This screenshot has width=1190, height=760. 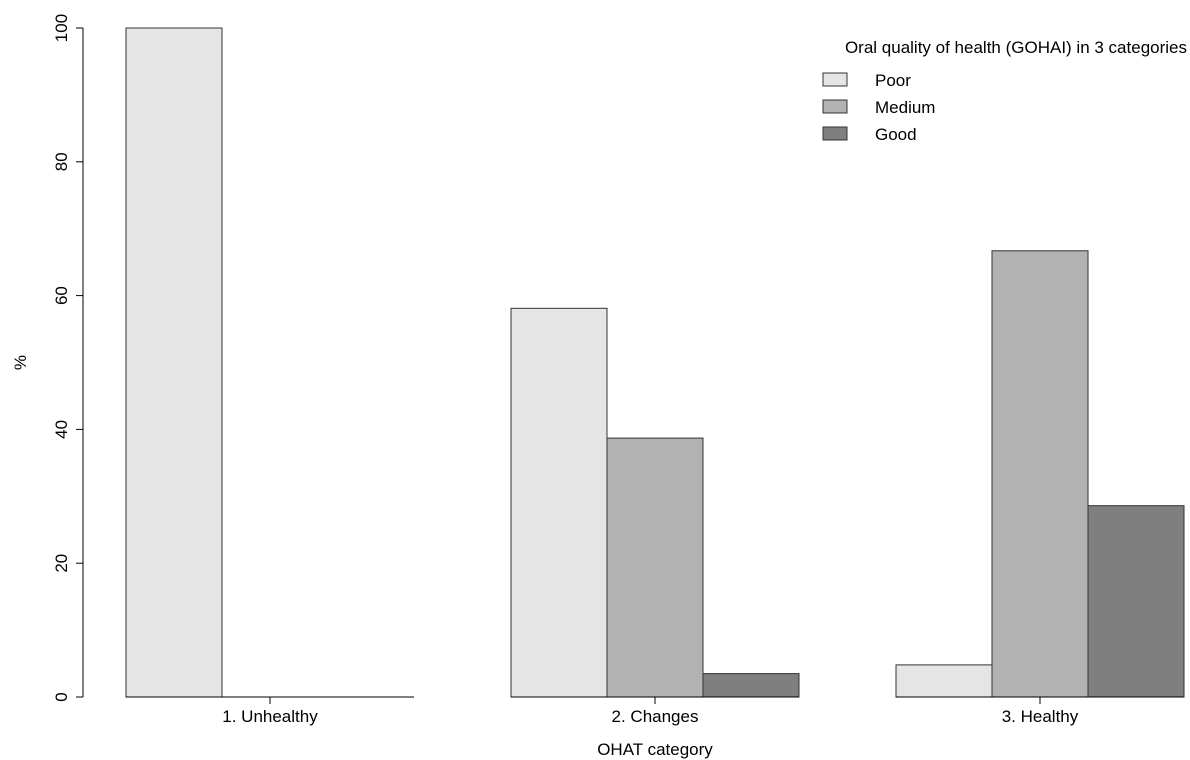 I want to click on x-axis: 1. Unhealthy 2. Changes 3. Healthy, so click(x=655, y=711).